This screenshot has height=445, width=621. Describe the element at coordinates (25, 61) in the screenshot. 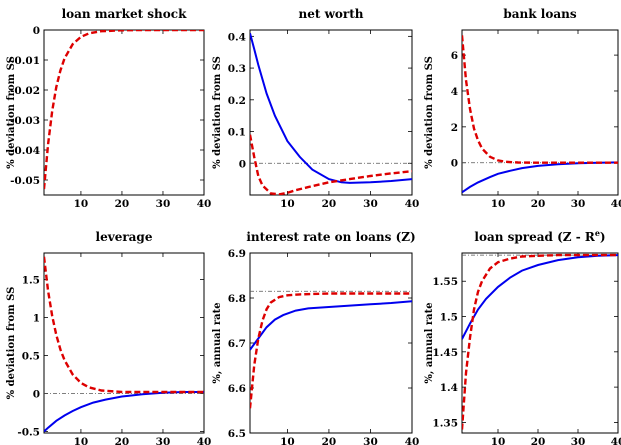

I see `y-tick-label: -0.01` at that location.